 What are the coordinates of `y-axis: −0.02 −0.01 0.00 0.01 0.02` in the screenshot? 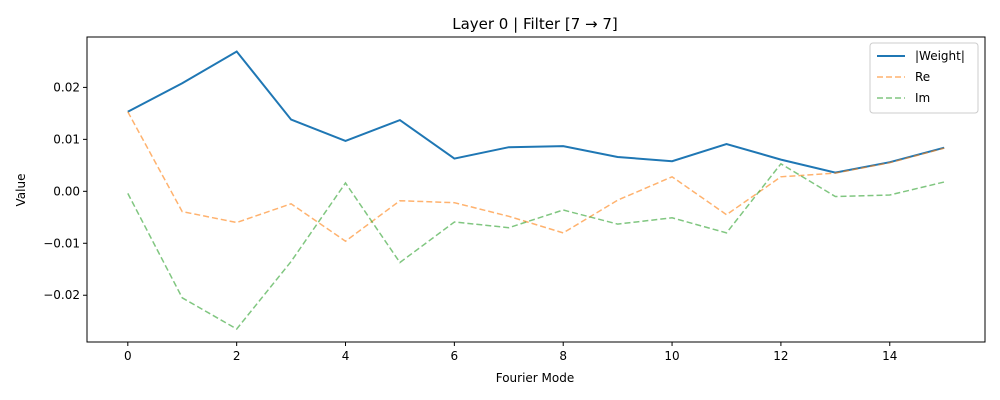 It's located at (65, 191).